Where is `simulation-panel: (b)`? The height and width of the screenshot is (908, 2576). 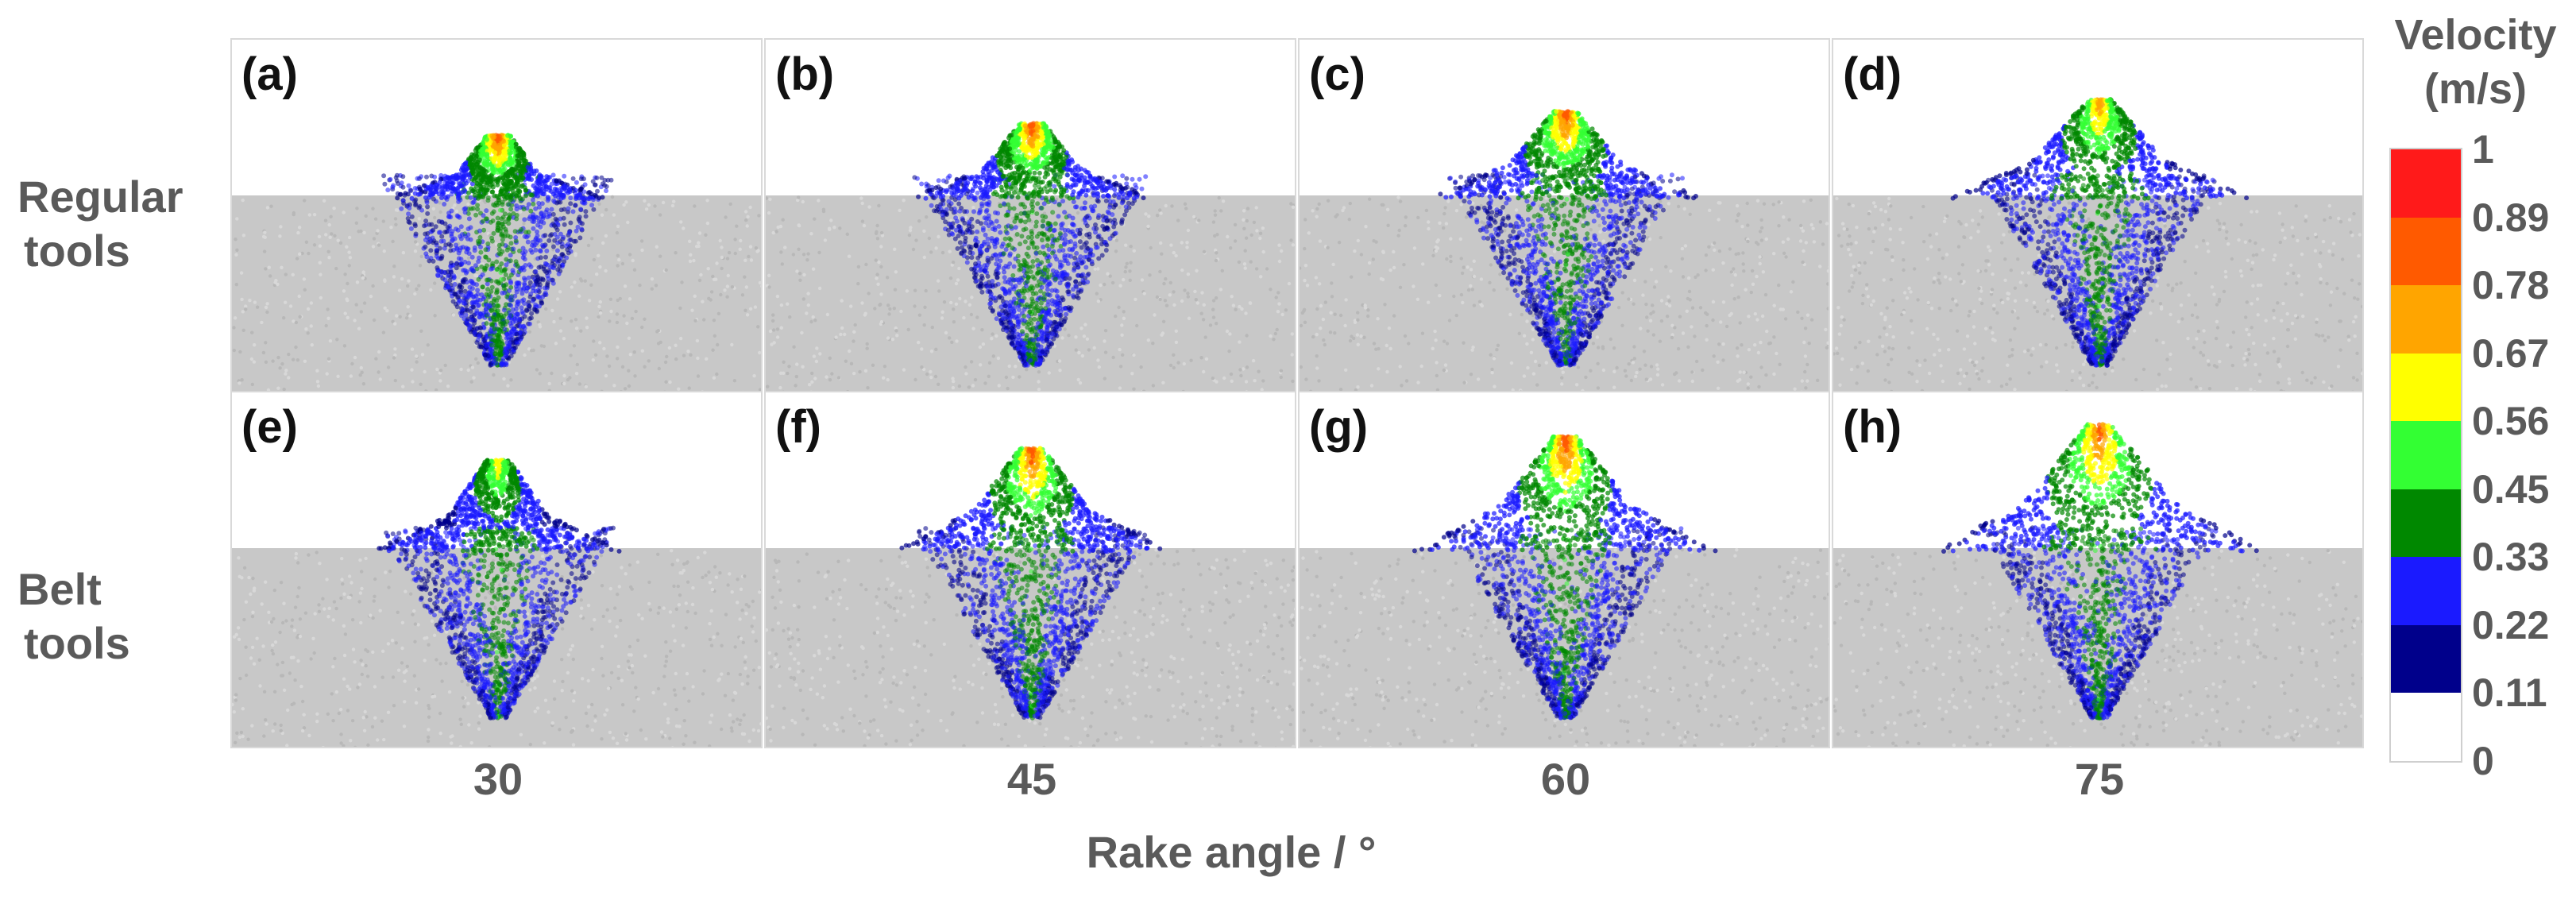 simulation-panel: (b) is located at coordinates (1030, 217).